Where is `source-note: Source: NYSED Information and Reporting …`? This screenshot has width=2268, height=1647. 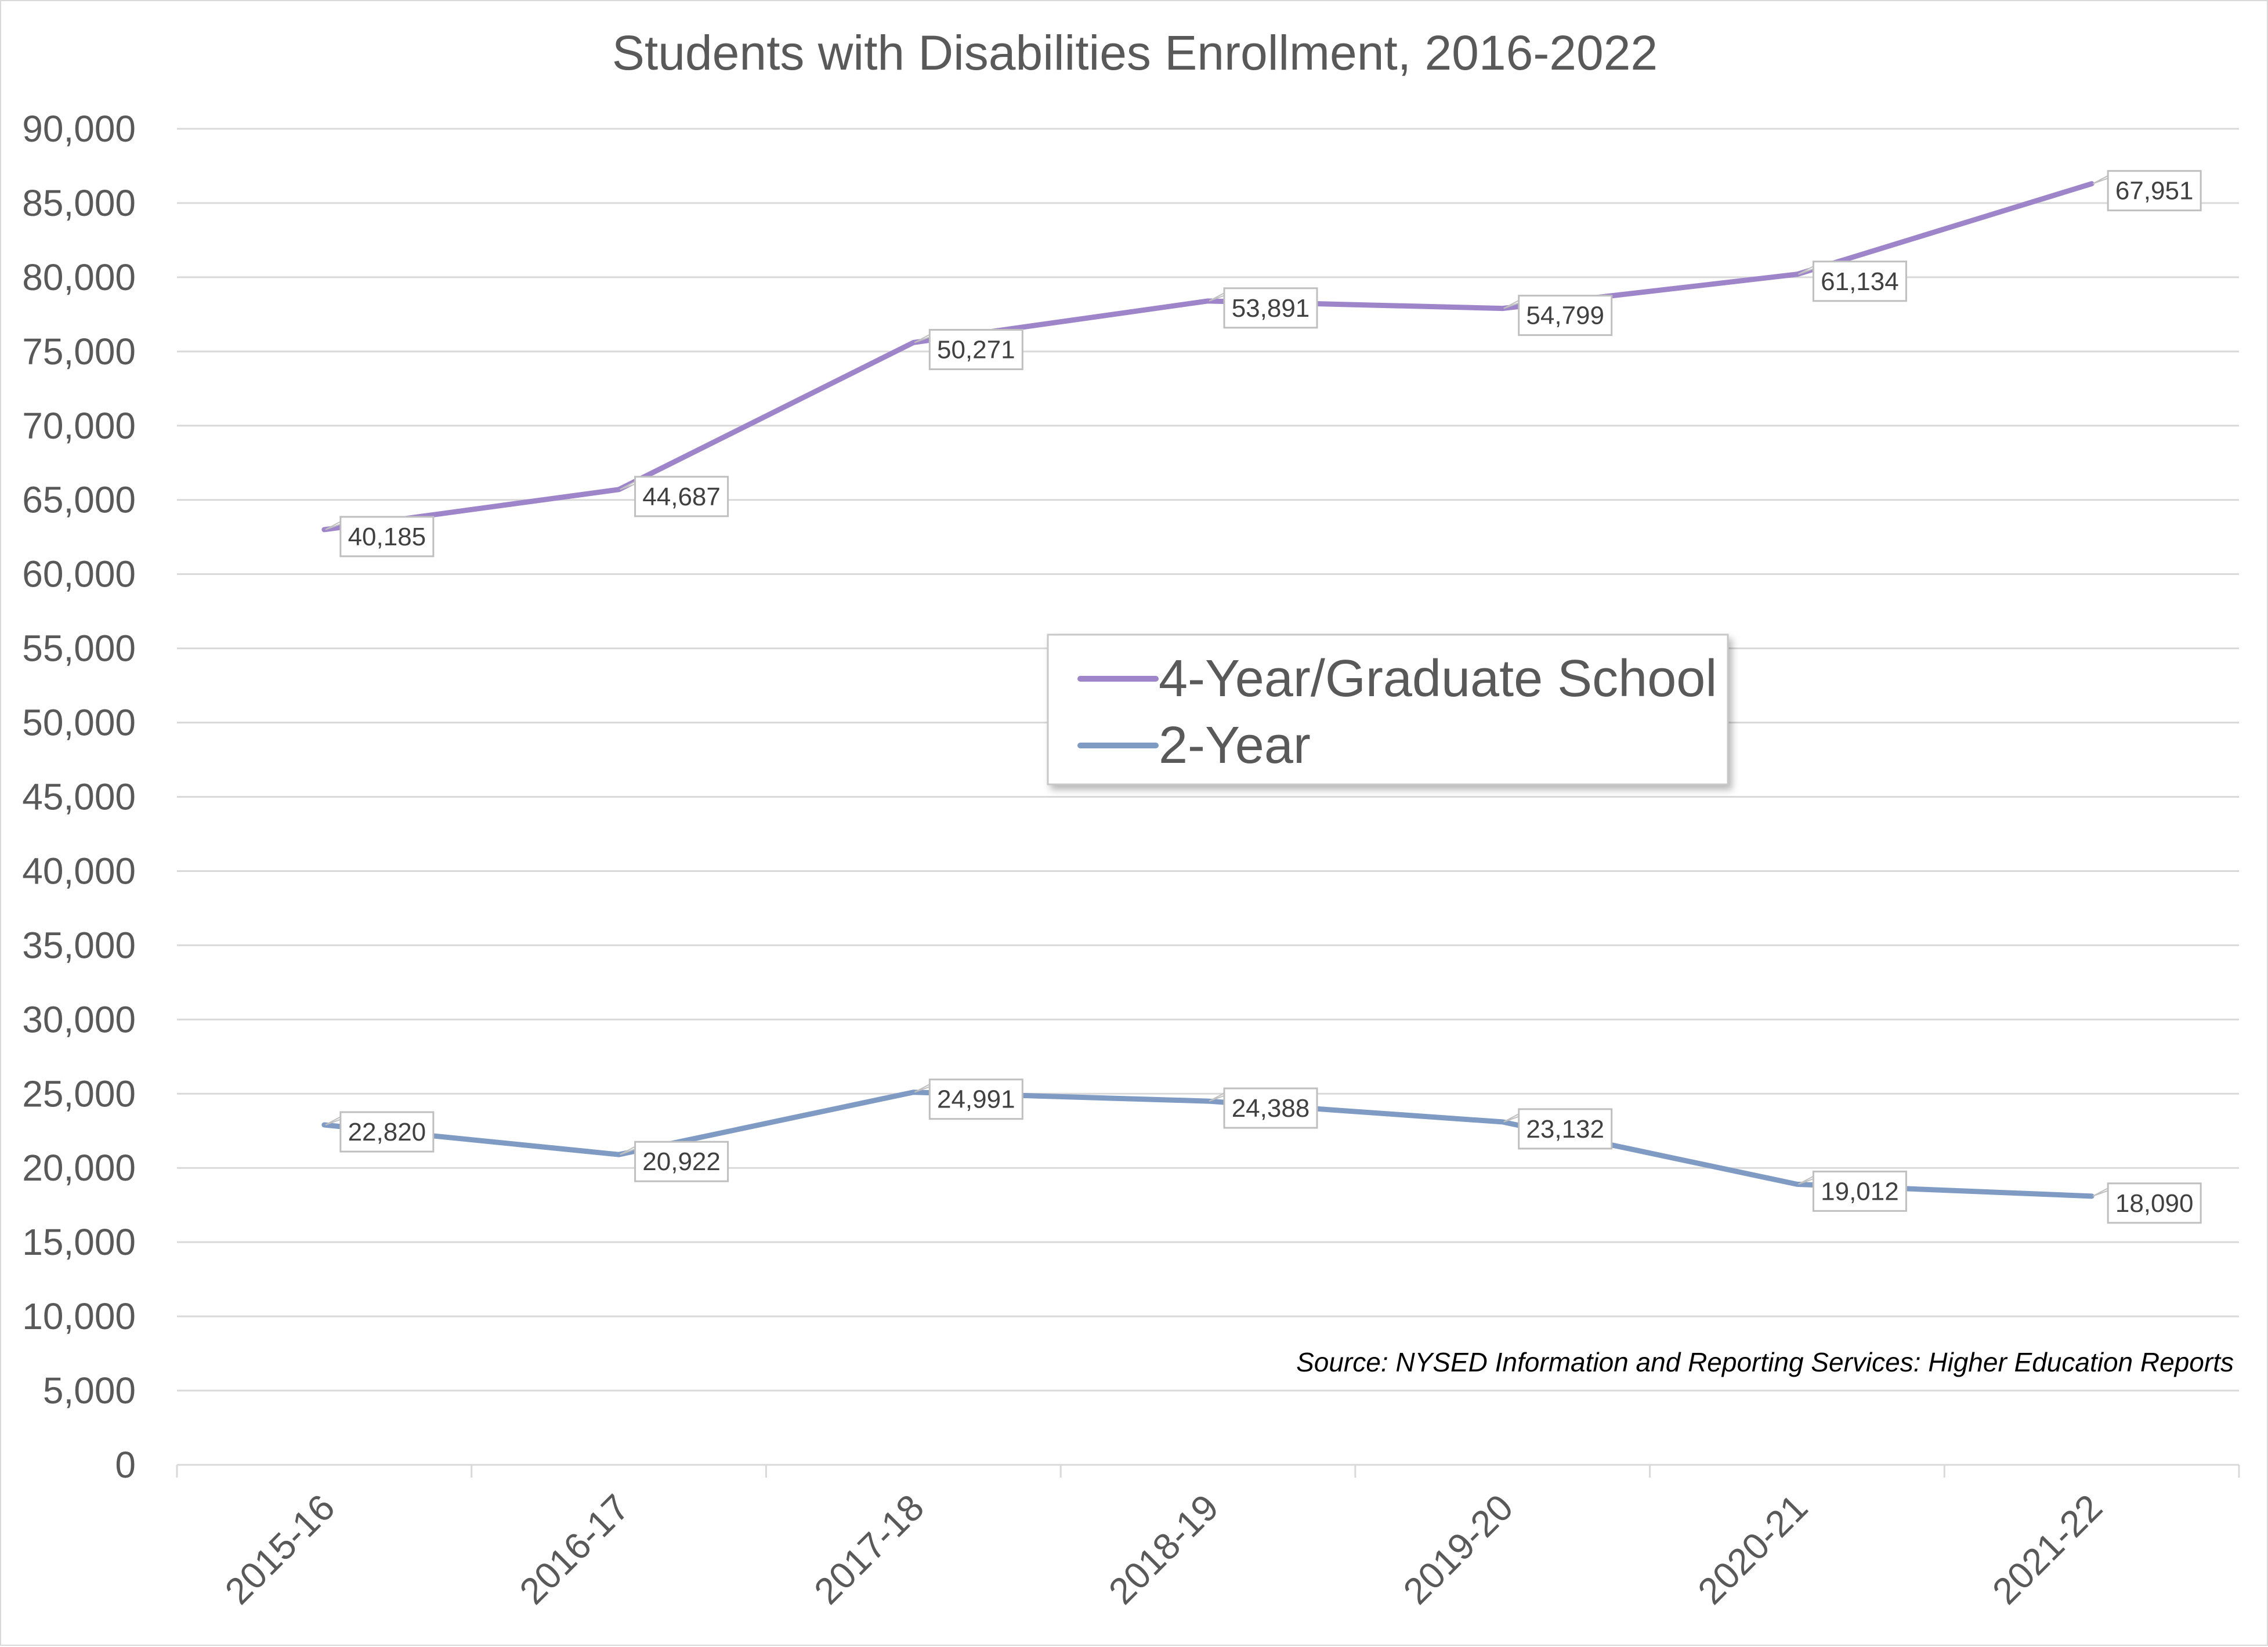
source-note: Source: NYSED Information and Reporting … is located at coordinates (1765, 1362).